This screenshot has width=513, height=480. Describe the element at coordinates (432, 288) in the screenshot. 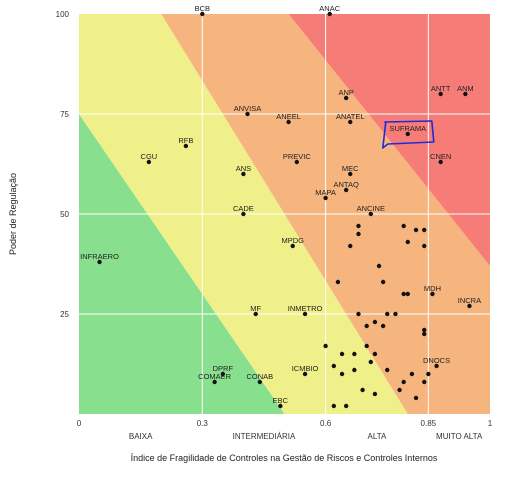

I see `point-label: MDH` at that location.